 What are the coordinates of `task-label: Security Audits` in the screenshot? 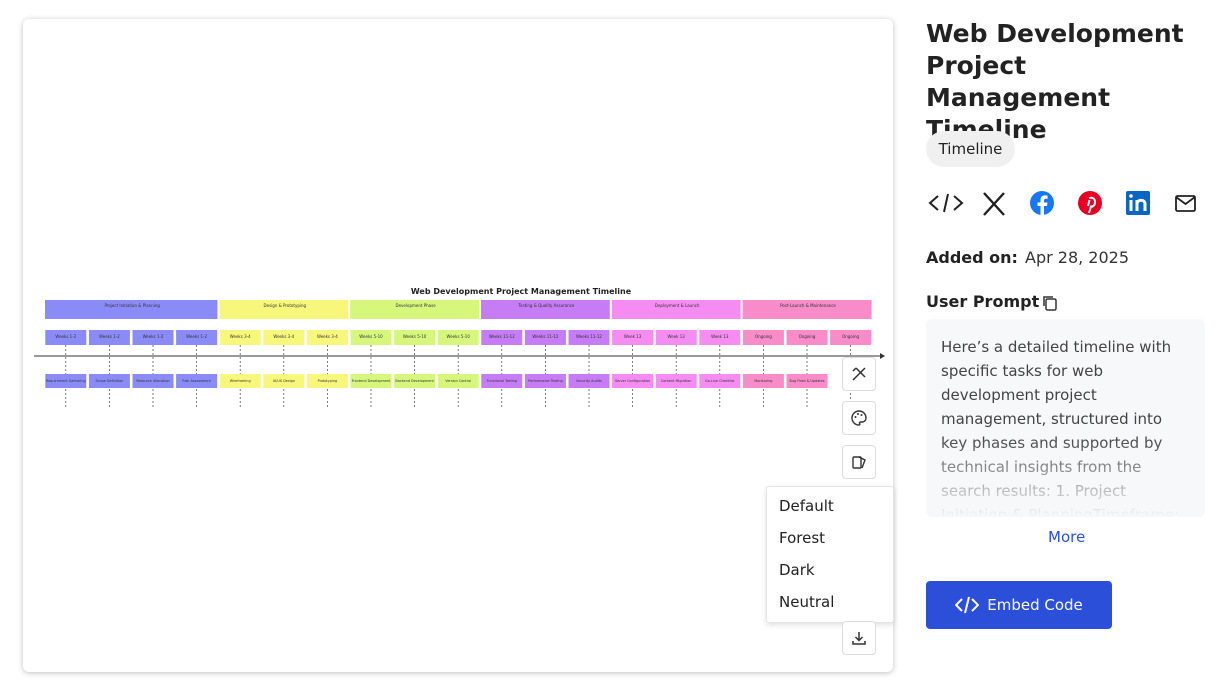 It's located at (589, 381).